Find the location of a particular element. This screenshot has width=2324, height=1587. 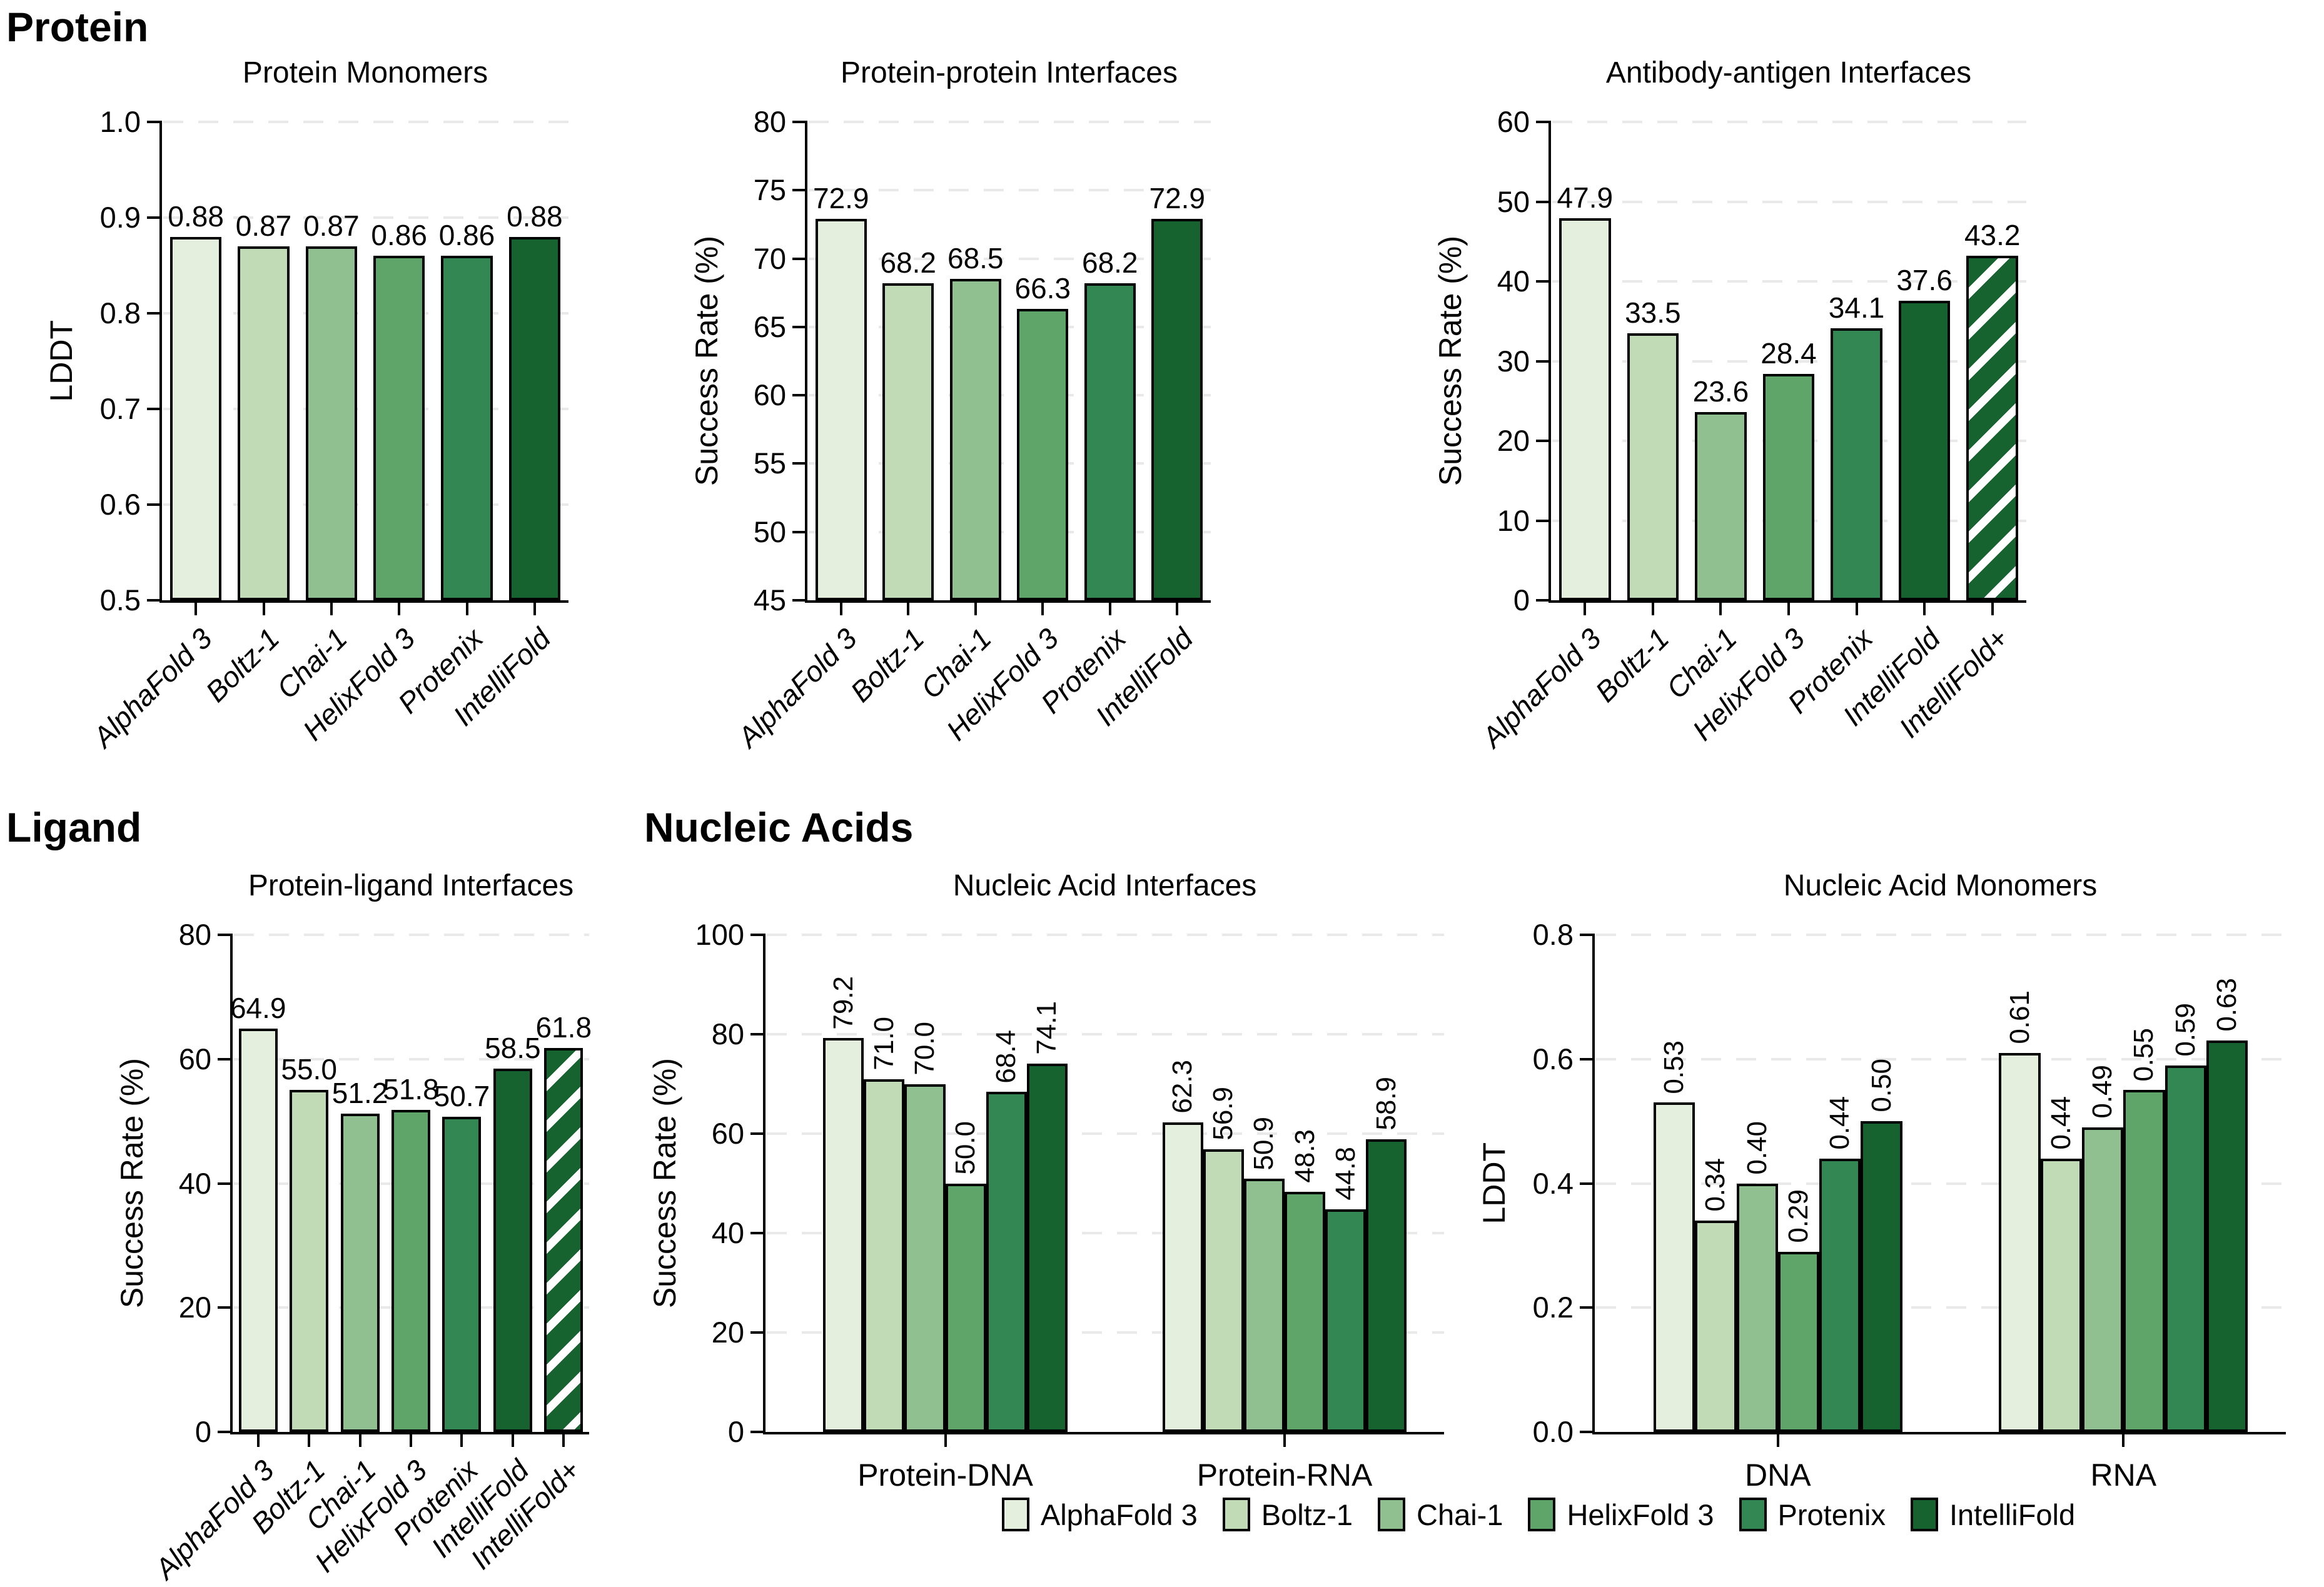

bar-value-text: 0.49 is located at coordinates (2102, 1092).